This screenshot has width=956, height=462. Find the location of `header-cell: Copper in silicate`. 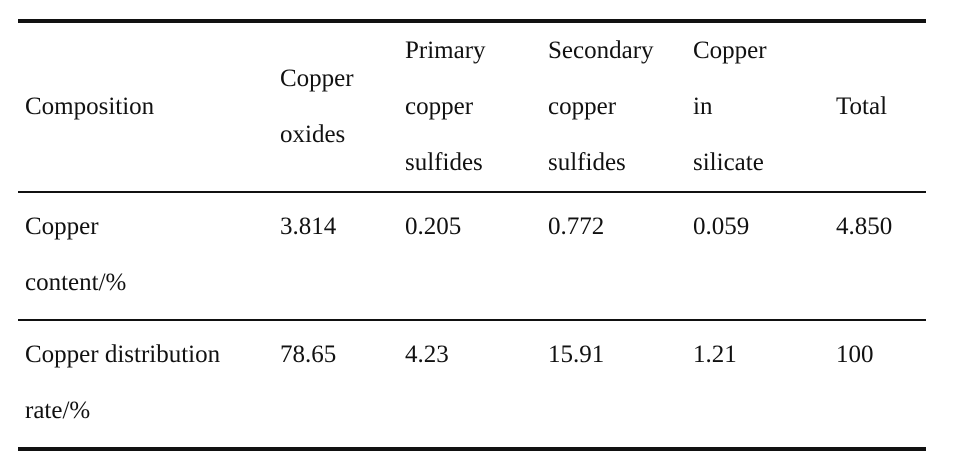

header-cell: Copper in silicate is located at coordinates (764, 106).